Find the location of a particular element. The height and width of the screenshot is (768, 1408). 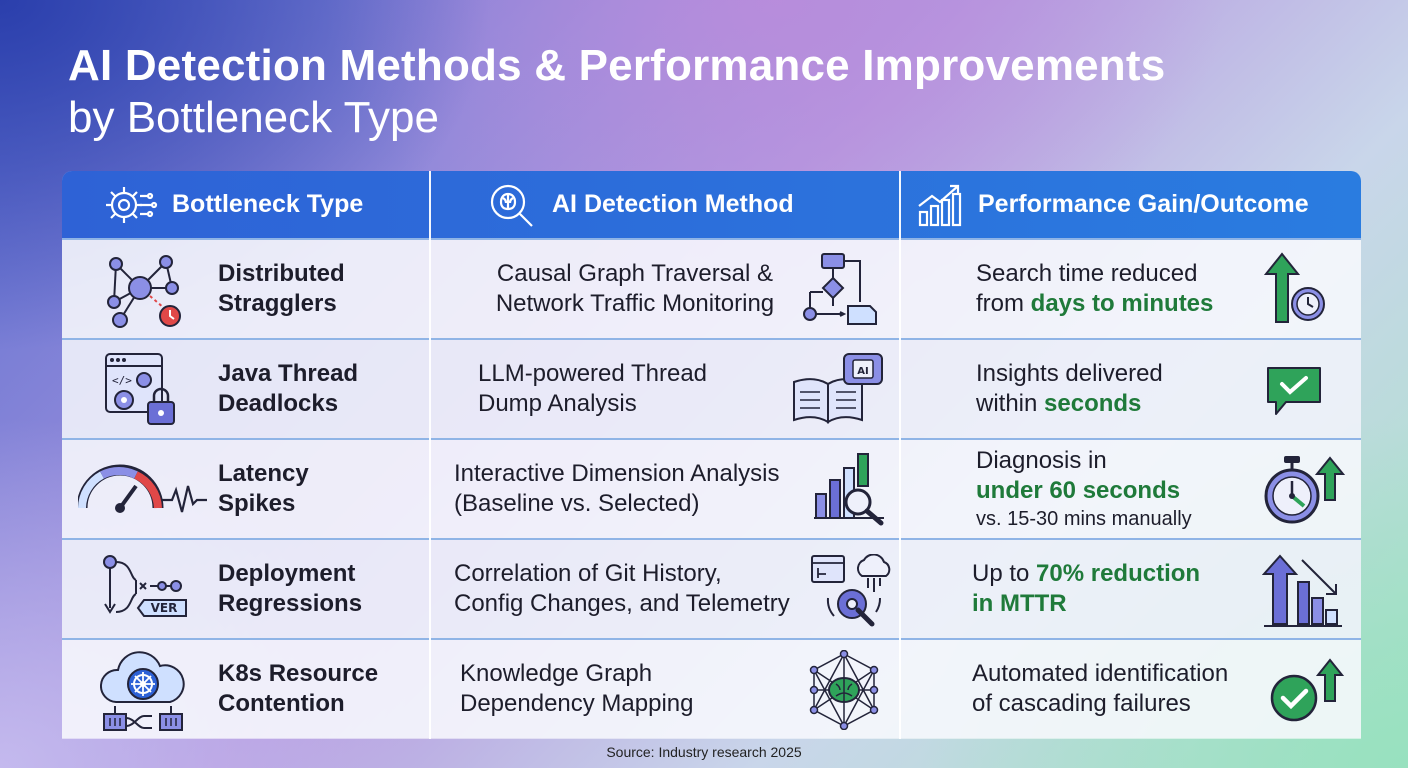

table-header: Bottleneck Type AI Detection Method is located at coordinates (711, 204).